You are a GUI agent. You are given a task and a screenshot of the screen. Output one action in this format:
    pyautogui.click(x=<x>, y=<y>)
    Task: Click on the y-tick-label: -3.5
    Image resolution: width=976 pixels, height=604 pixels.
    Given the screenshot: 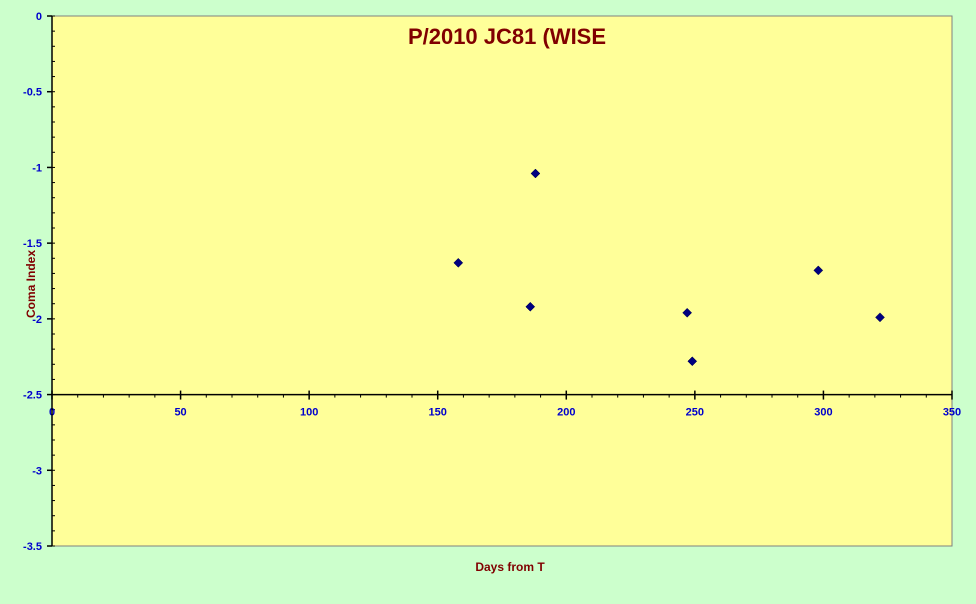 What is the action you would take?
    pyautogui.click(x=32, y=547)
    